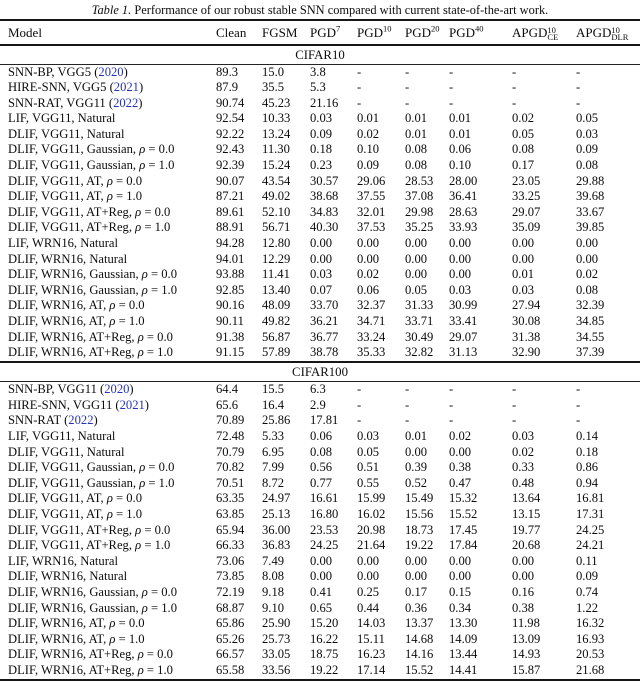 The image size is (640, 687). What do you see at coordinates (324, 102) in the screenshot?
I see `value-cell-pgd7: 21.16` at bounding box center [324, 102].